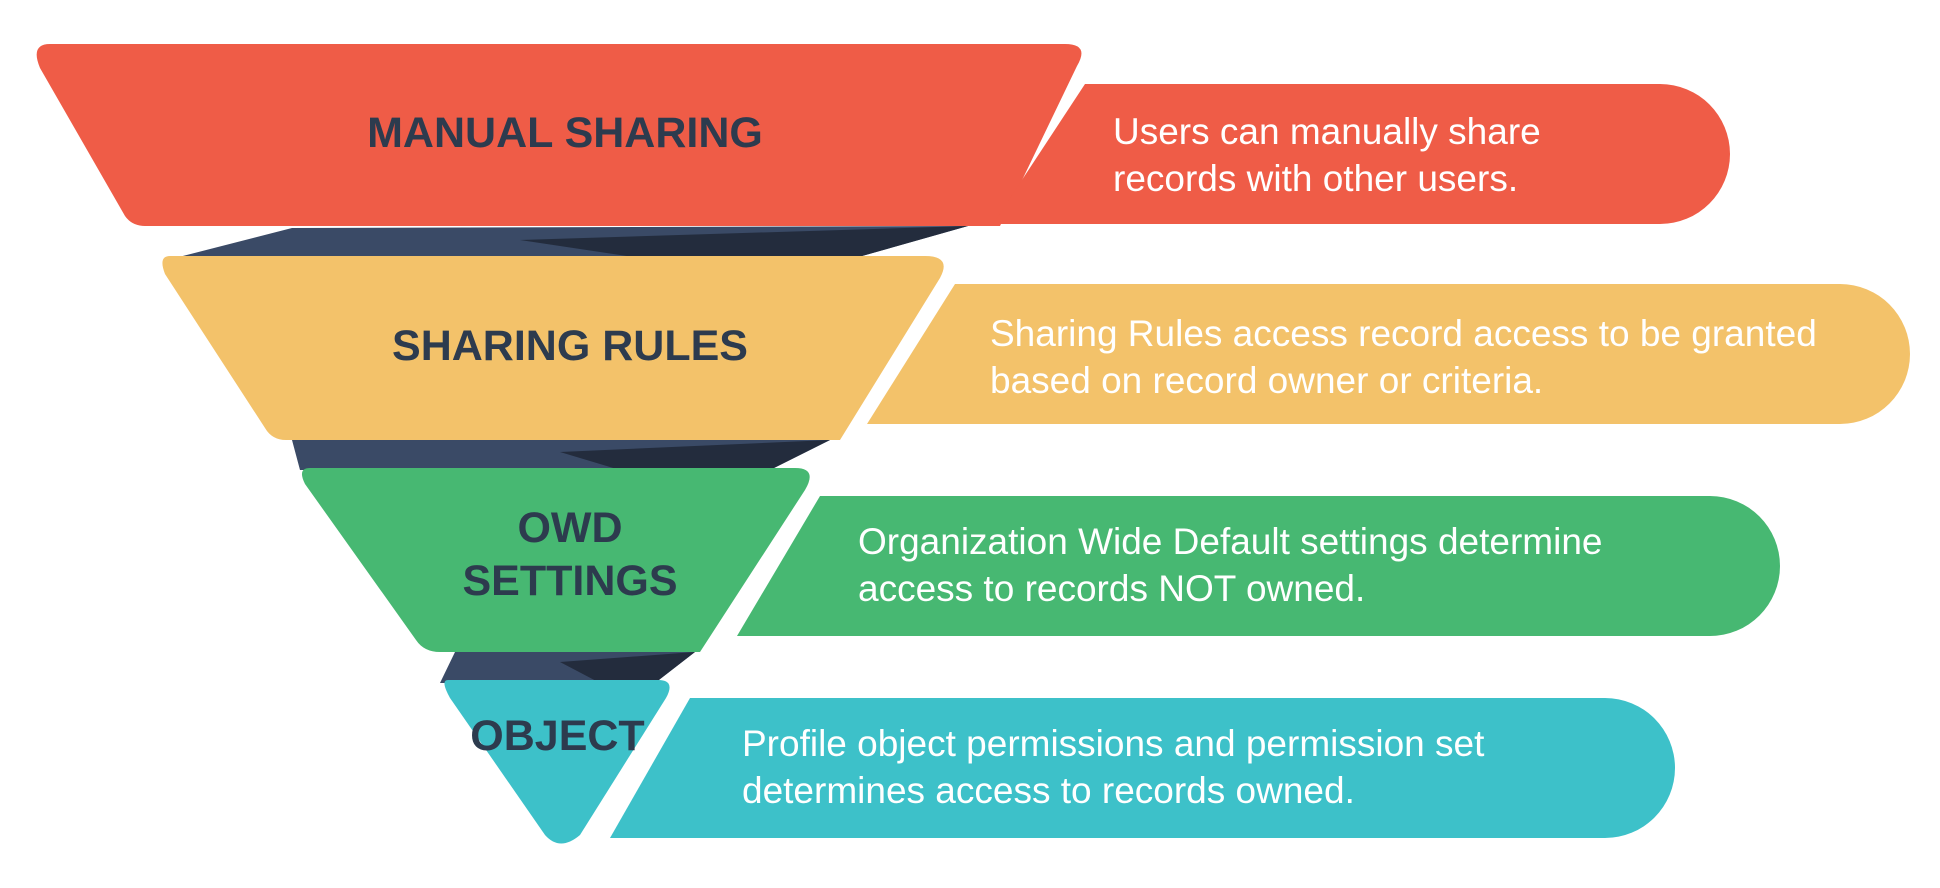  Describe the element at coordinates (570, 554) in the screenshot. I see `level-label-owd-settings: OWD SETTINGS` at that location.